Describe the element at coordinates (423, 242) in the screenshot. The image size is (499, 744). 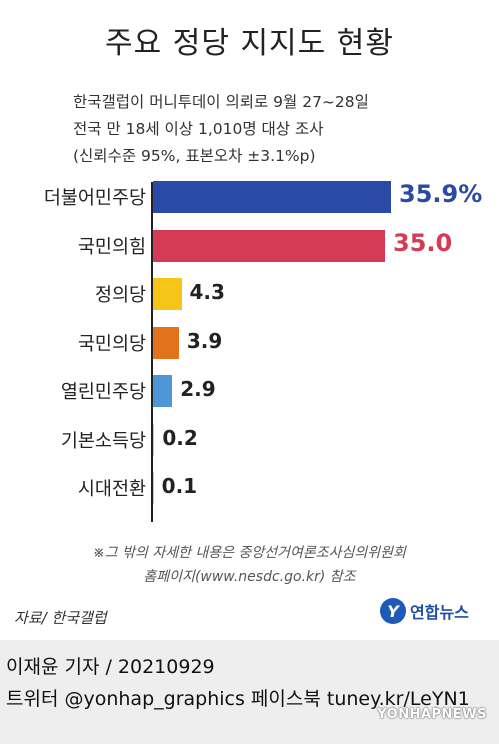
I see `value-label: 35.0` at that location.